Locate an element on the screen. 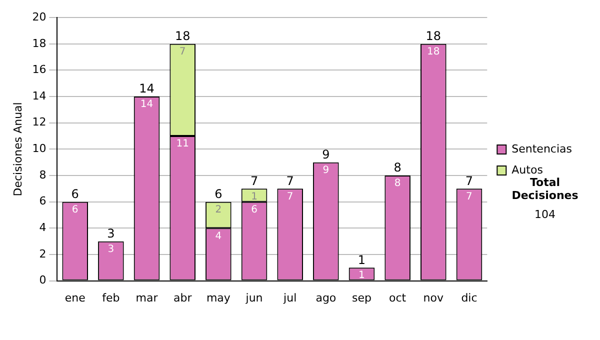  data-label: 9 is located at coordinates (326, 170).